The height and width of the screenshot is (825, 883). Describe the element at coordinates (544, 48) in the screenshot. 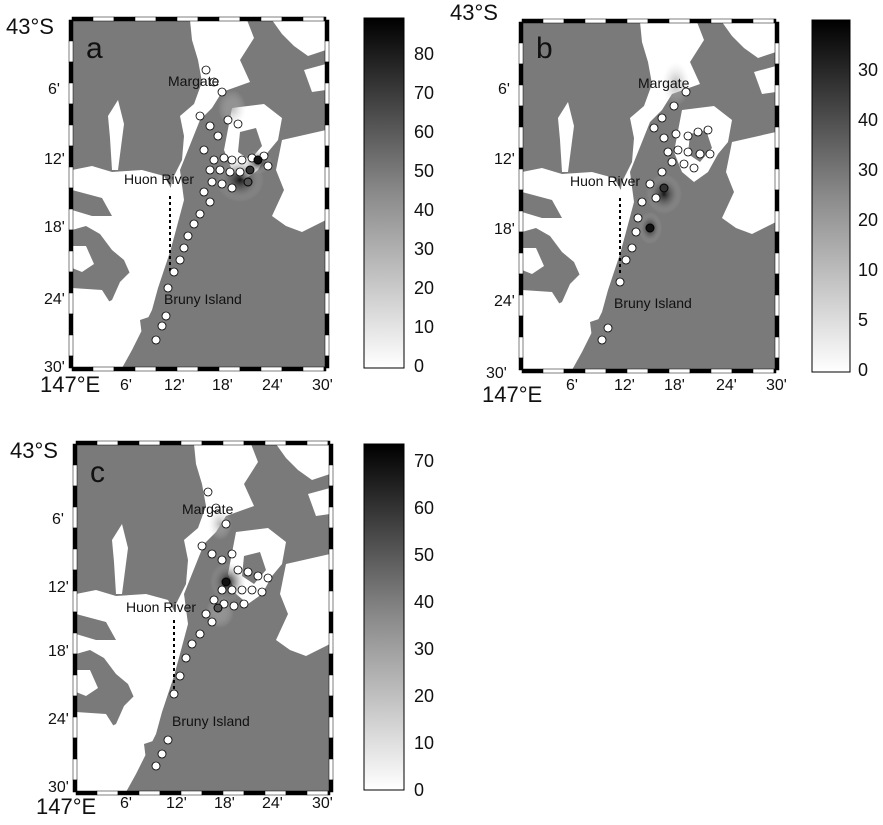

I see `panel-letter: b` at that location.